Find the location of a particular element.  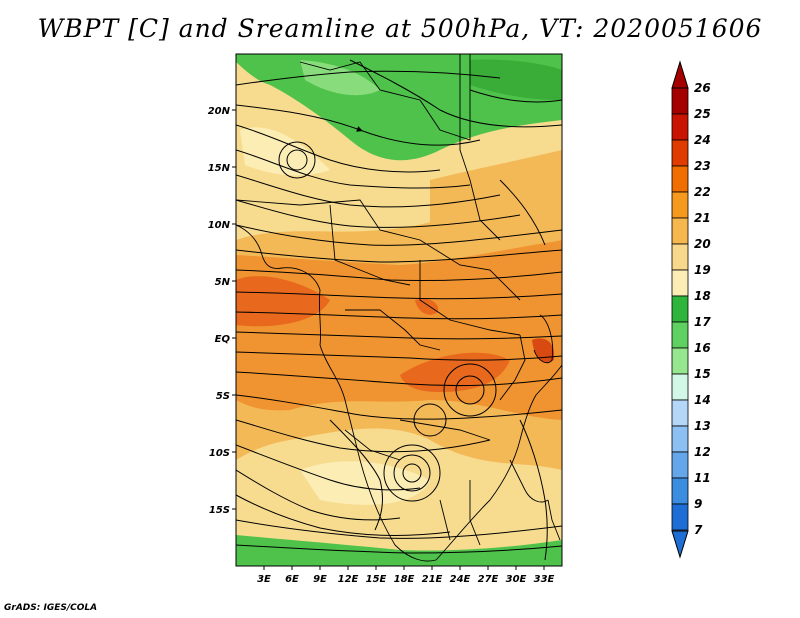

lat-label-15n: 15N is located at coordinates (219, 168).